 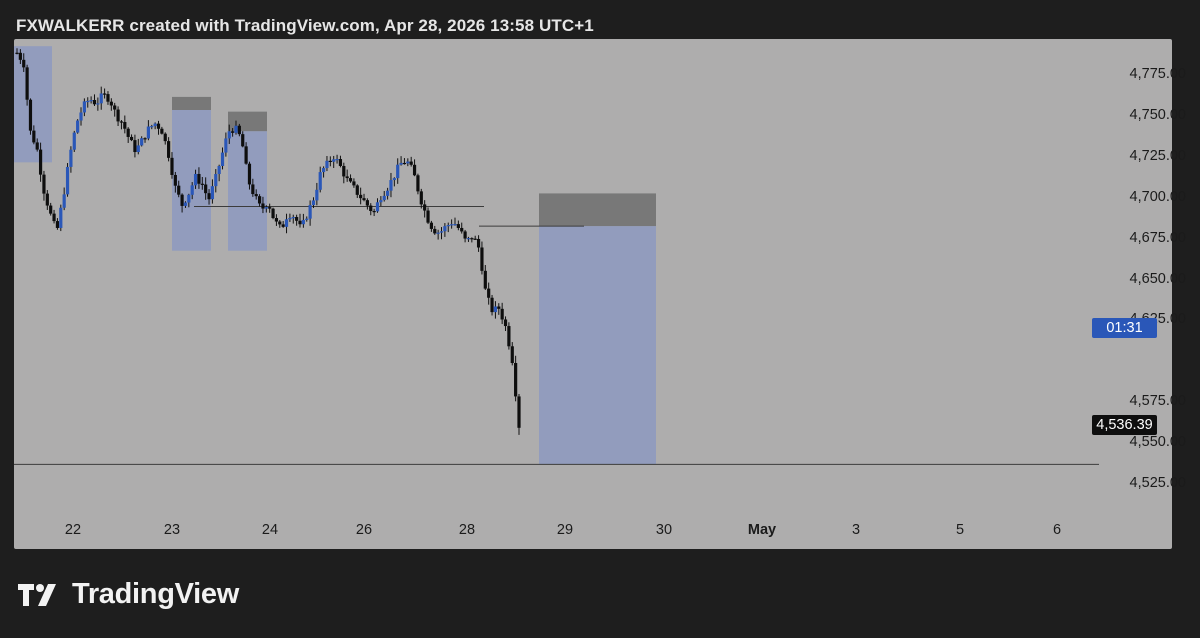 I want to click on x-tick-label: 26, so click(x=364, y=530).